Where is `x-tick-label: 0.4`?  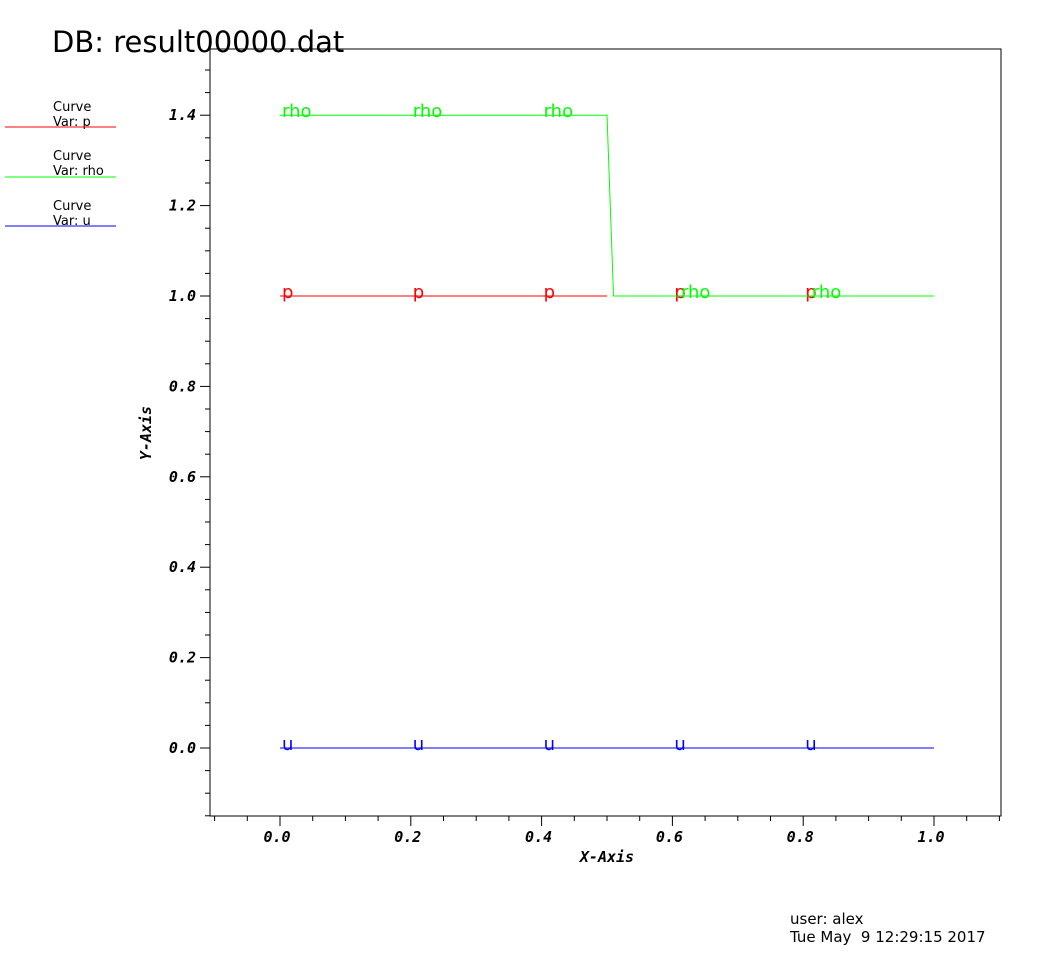 x-tick-label: 0.4 is located at coordinates (538, 837).